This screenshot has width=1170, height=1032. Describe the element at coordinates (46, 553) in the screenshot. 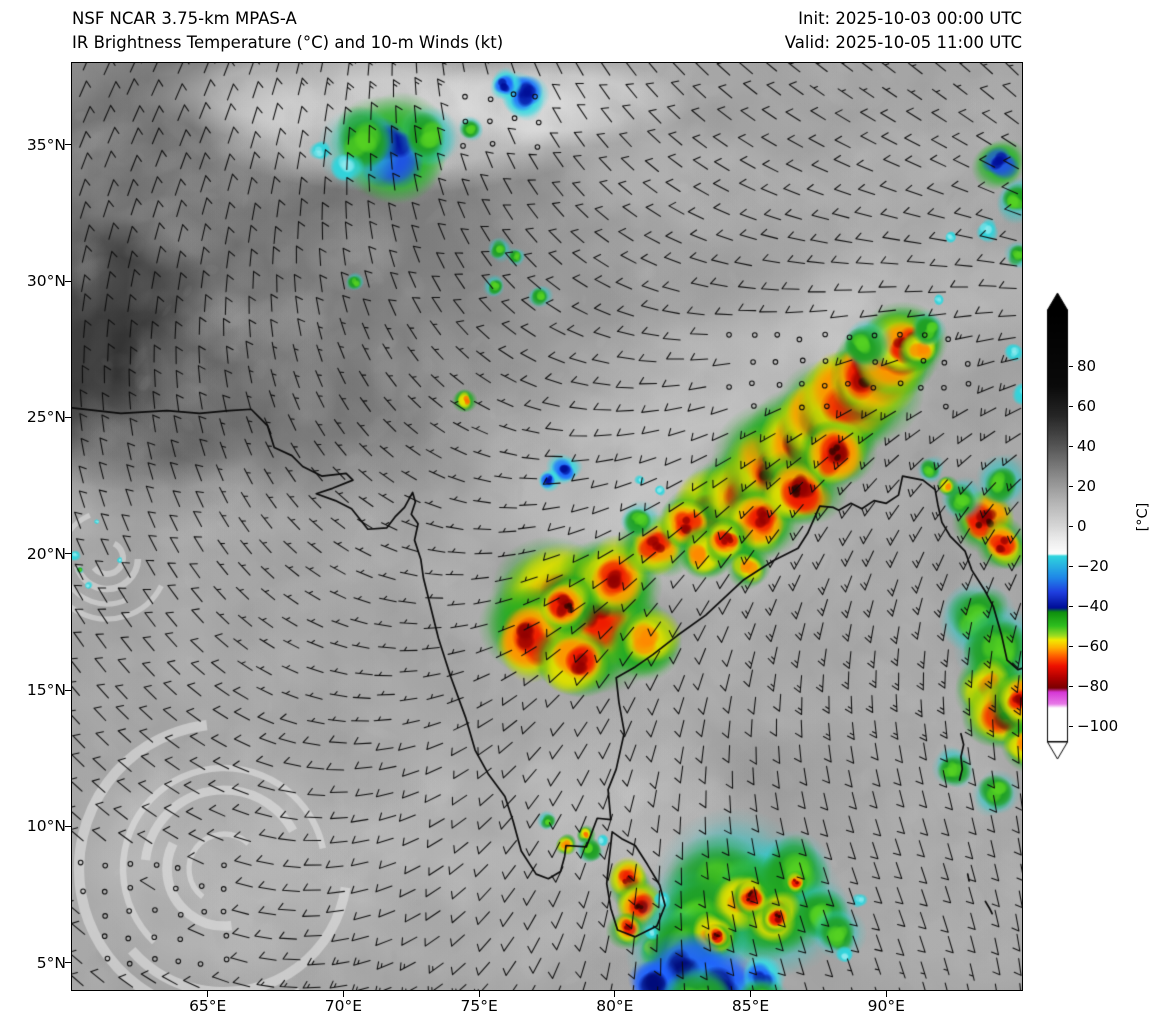

I see `lat-tick-label: 20°N` at that location.